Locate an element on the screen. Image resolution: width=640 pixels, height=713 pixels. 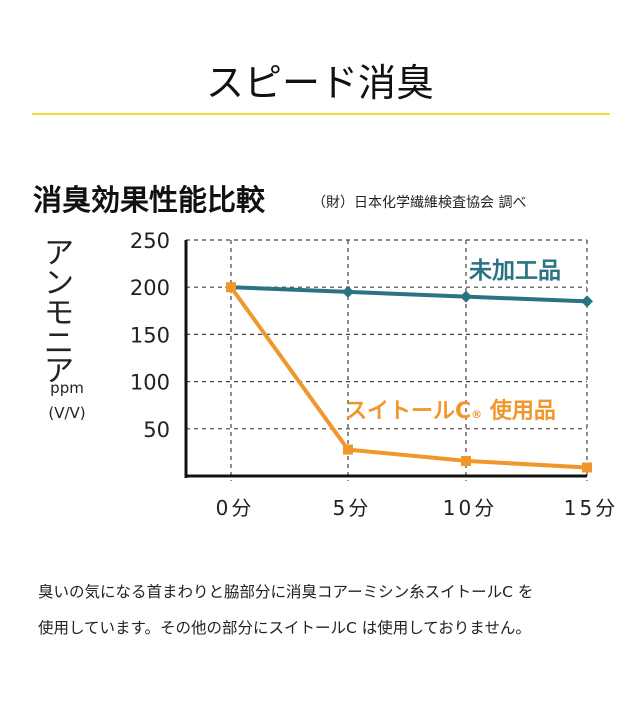
y-tick-label: 50 is located at coordinates (156, 430).